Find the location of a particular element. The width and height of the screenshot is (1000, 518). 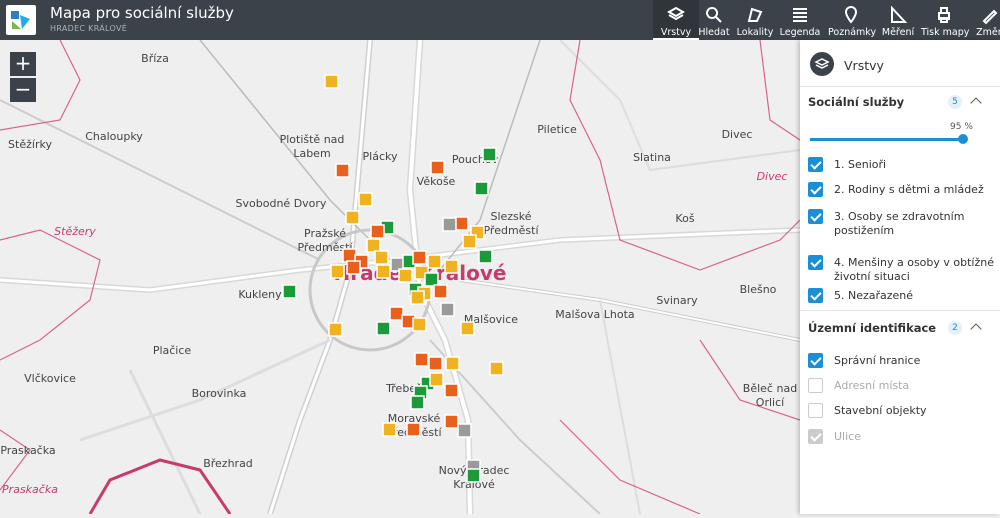

toolbar-label: Změn is located at coordinates (988, 32).